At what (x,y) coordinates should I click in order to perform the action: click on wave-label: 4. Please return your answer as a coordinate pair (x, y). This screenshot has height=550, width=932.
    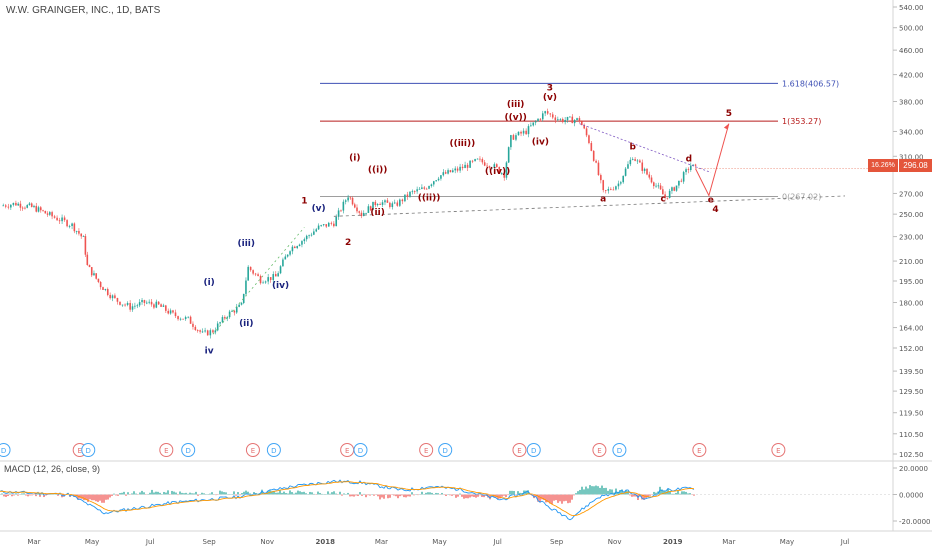
    Looking at the image, I should click on (715, 210).